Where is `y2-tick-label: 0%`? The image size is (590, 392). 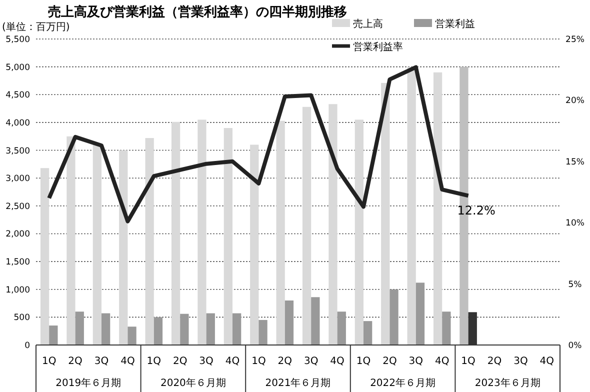
y2-tick-label: 0% is located at coordinates (575, 346).